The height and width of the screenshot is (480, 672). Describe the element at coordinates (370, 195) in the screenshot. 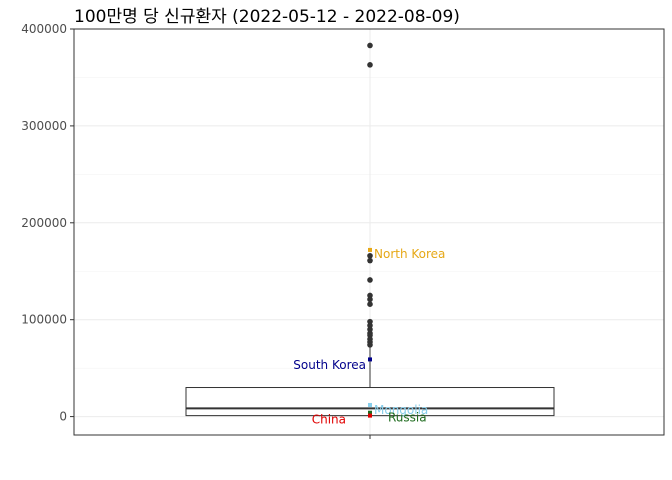

I see `outlier-points` at that location.